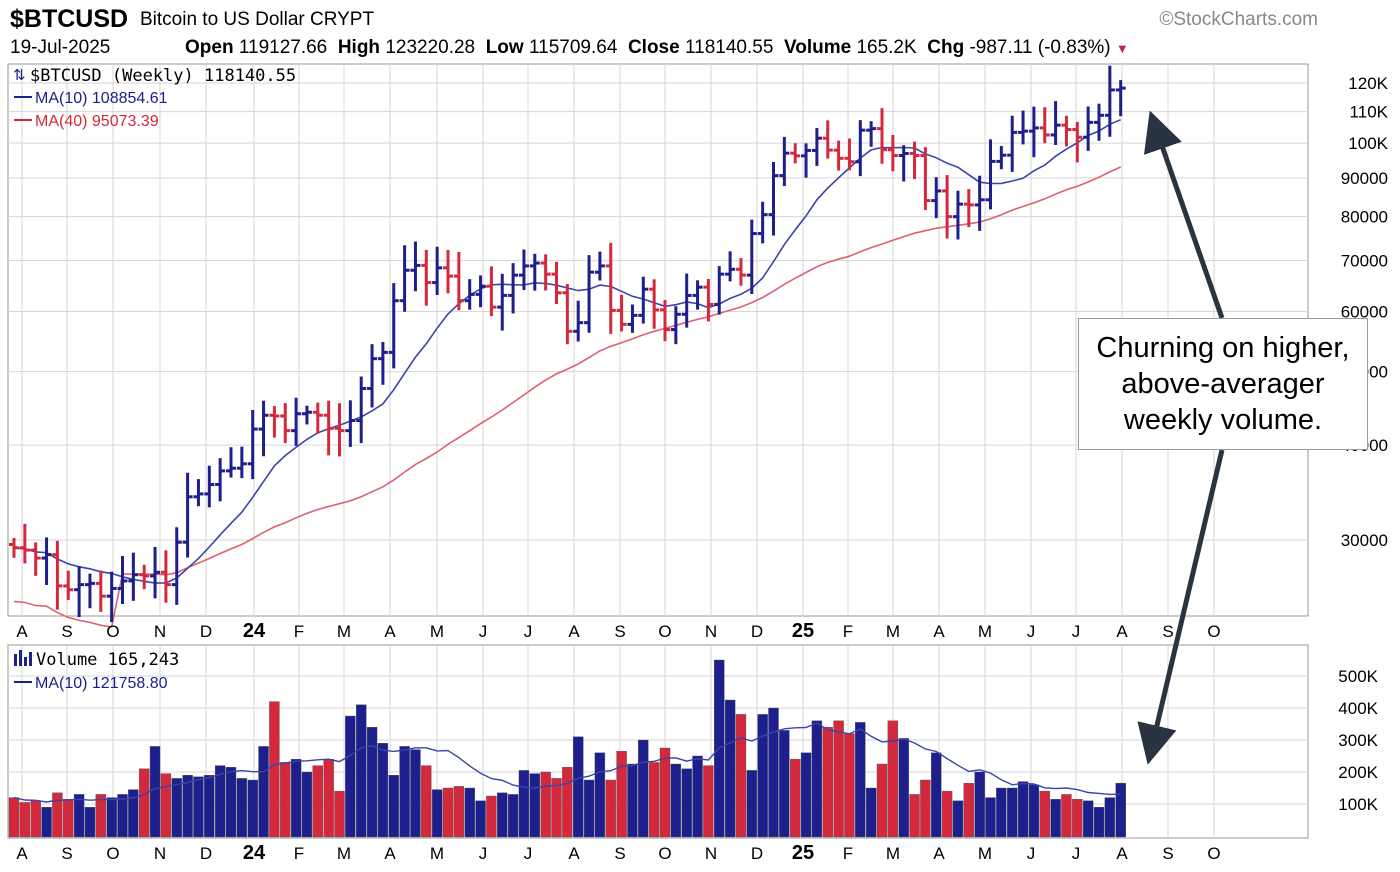  I want to click on ma40-legend-label: MA(40) 95073.39, so click(97, 121).